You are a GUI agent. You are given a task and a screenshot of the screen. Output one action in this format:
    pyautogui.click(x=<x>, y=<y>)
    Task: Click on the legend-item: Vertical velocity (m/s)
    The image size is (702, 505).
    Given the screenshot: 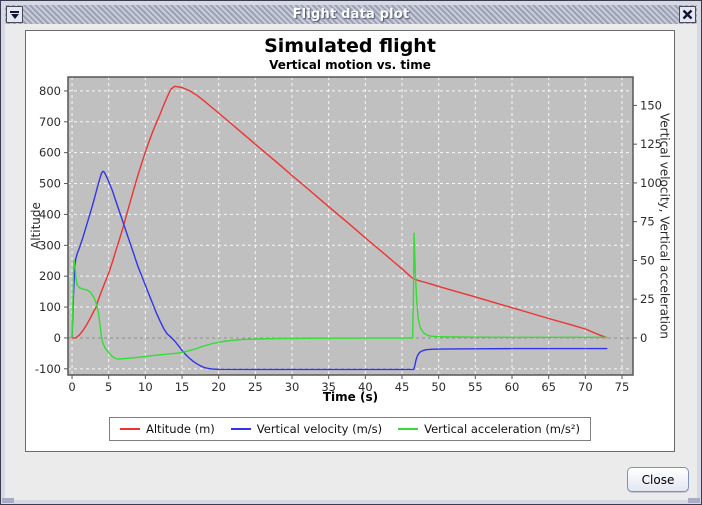 What is the action you would take?
    pyautogui.click(x=306, y=429)
    